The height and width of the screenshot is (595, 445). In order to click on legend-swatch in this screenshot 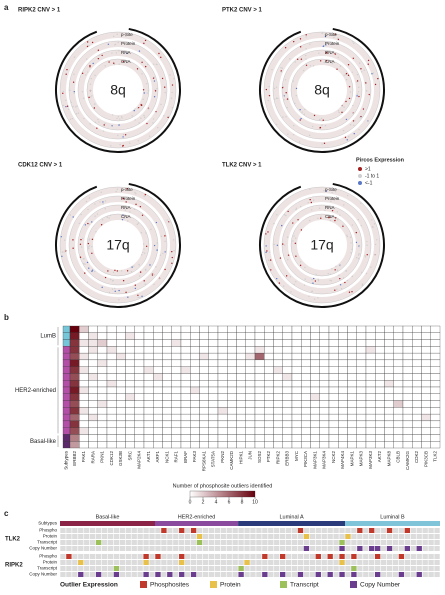, I will do `click(360, 176)`.